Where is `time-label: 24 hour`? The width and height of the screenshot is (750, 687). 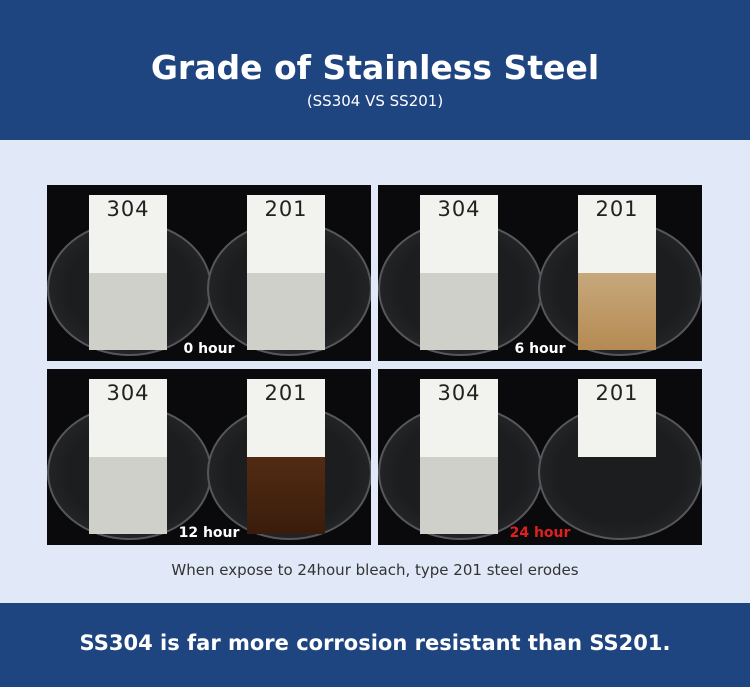 time-label: 24 hour is located at coordinates (540, 533).